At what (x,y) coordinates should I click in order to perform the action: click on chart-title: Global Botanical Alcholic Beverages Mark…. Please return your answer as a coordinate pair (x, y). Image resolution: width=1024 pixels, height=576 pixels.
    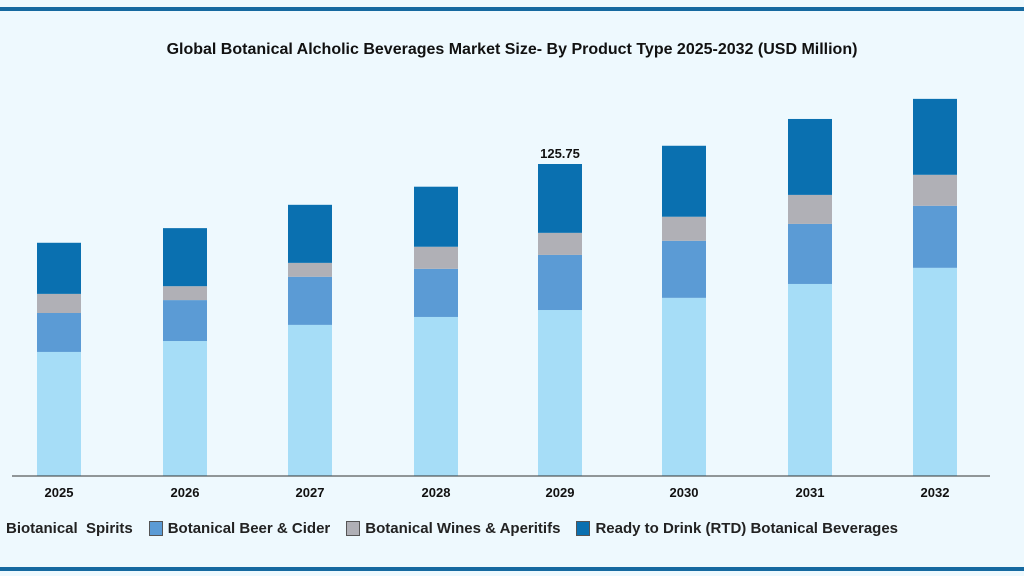
    Looking at the image, I should click on (512, 49).